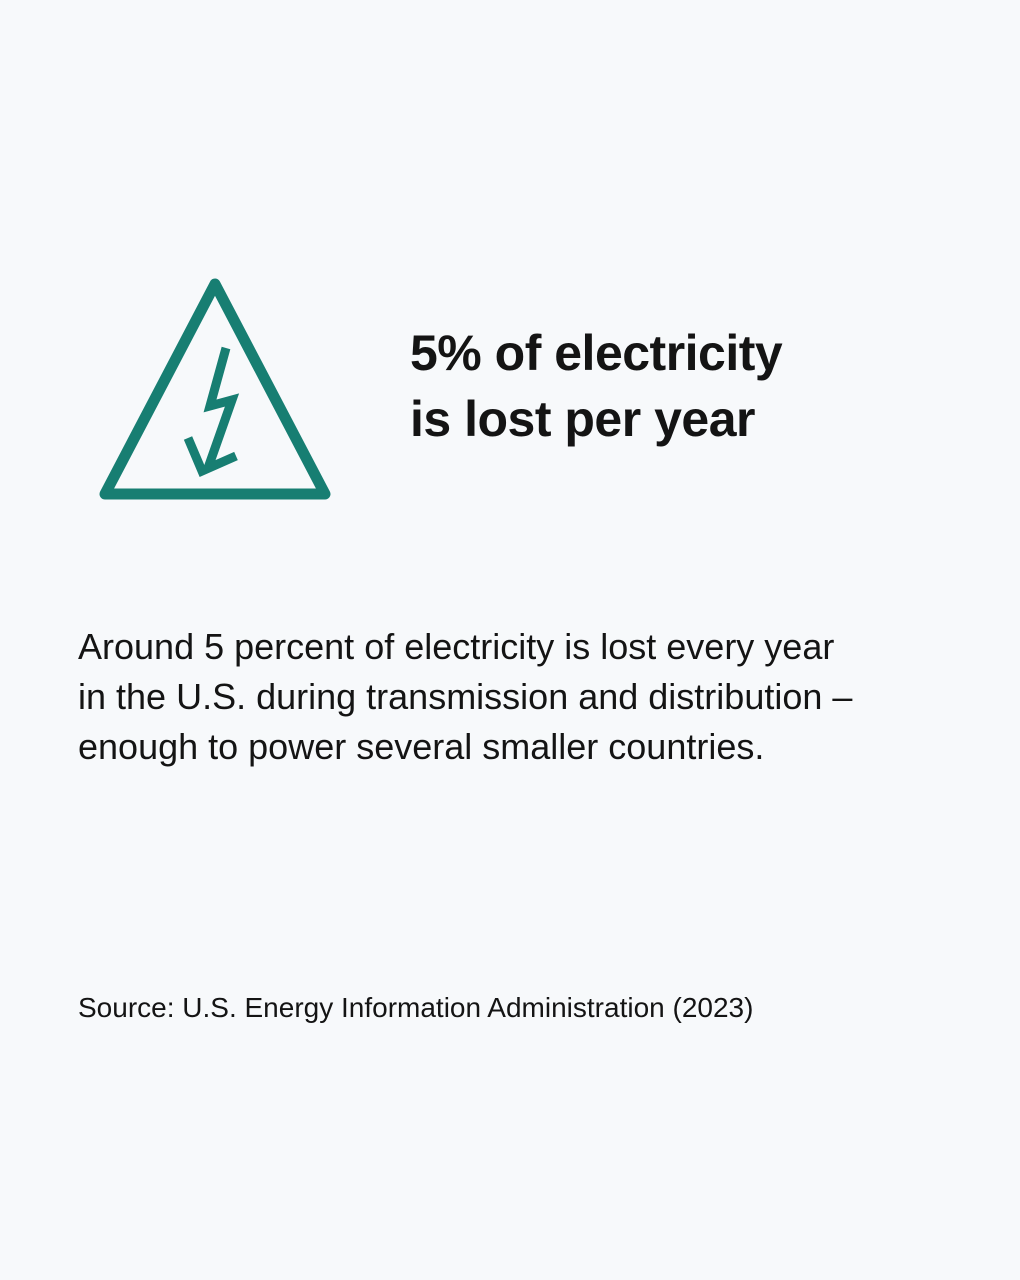 This screenshot has width=1020, height=1280. What do you see at coordinates (582, 419) in the screenshot?
I see `headline-line-2: is lost per year` at bounding box center [582, 419].